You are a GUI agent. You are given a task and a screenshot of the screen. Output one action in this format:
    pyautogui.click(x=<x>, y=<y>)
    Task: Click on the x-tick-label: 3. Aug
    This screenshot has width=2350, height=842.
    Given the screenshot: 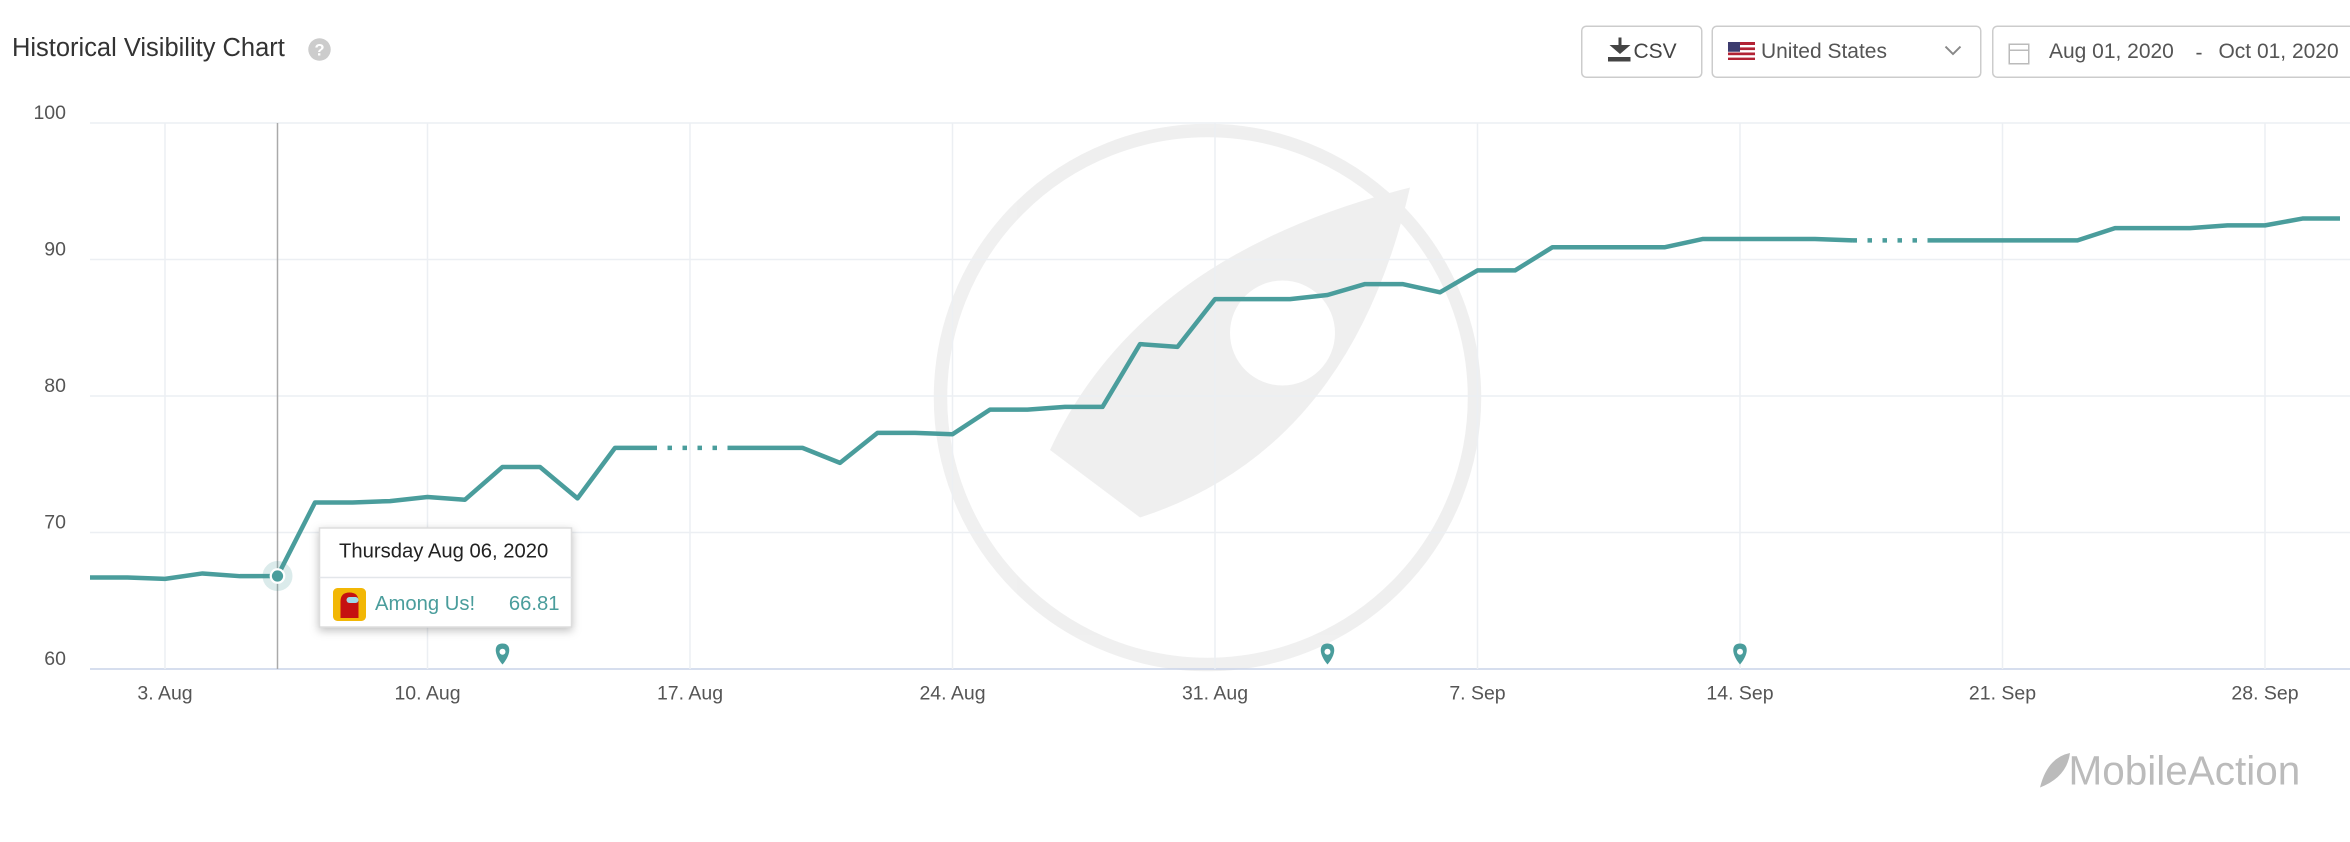 What is the action you would take?
    pyautogui.click(x=164, y=694)
    